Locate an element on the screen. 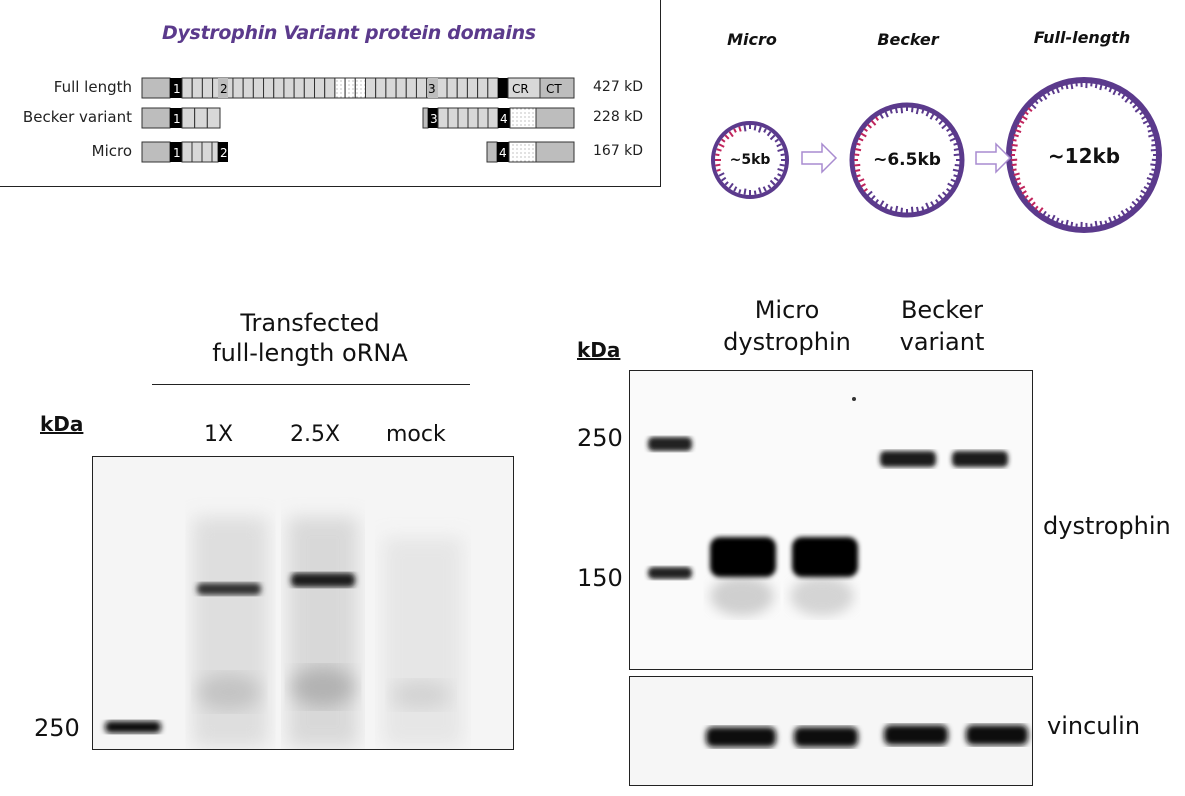  micro-hinge-2-label: 2 is located at coordinates (224, 153).